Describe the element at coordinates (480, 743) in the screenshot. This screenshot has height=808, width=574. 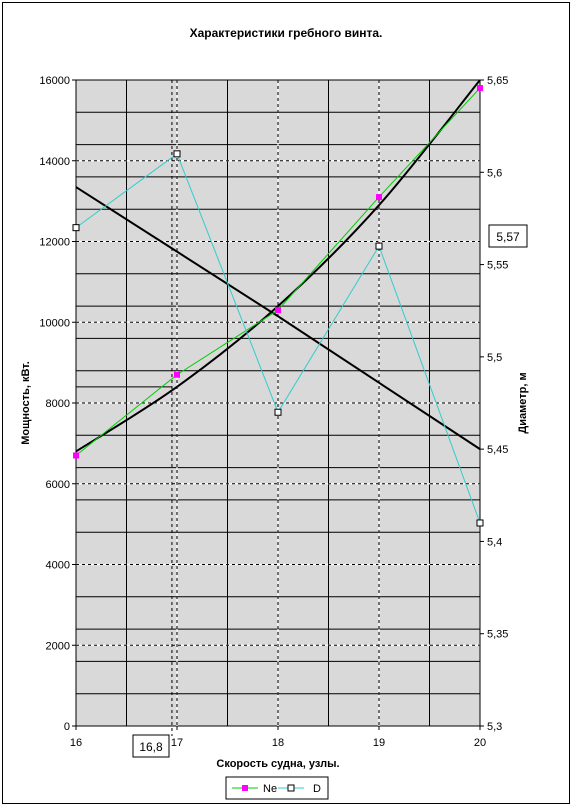
I see `x-tick-label: 20` at that location.